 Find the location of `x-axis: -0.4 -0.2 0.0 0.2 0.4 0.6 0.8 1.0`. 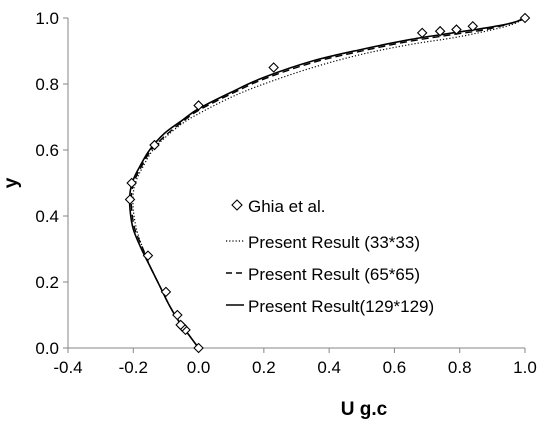

x-axis: -0.4 -0.2 0.0 0.2 0.4 0.6 0.8 1.0 is located at coordinates (295, 362).